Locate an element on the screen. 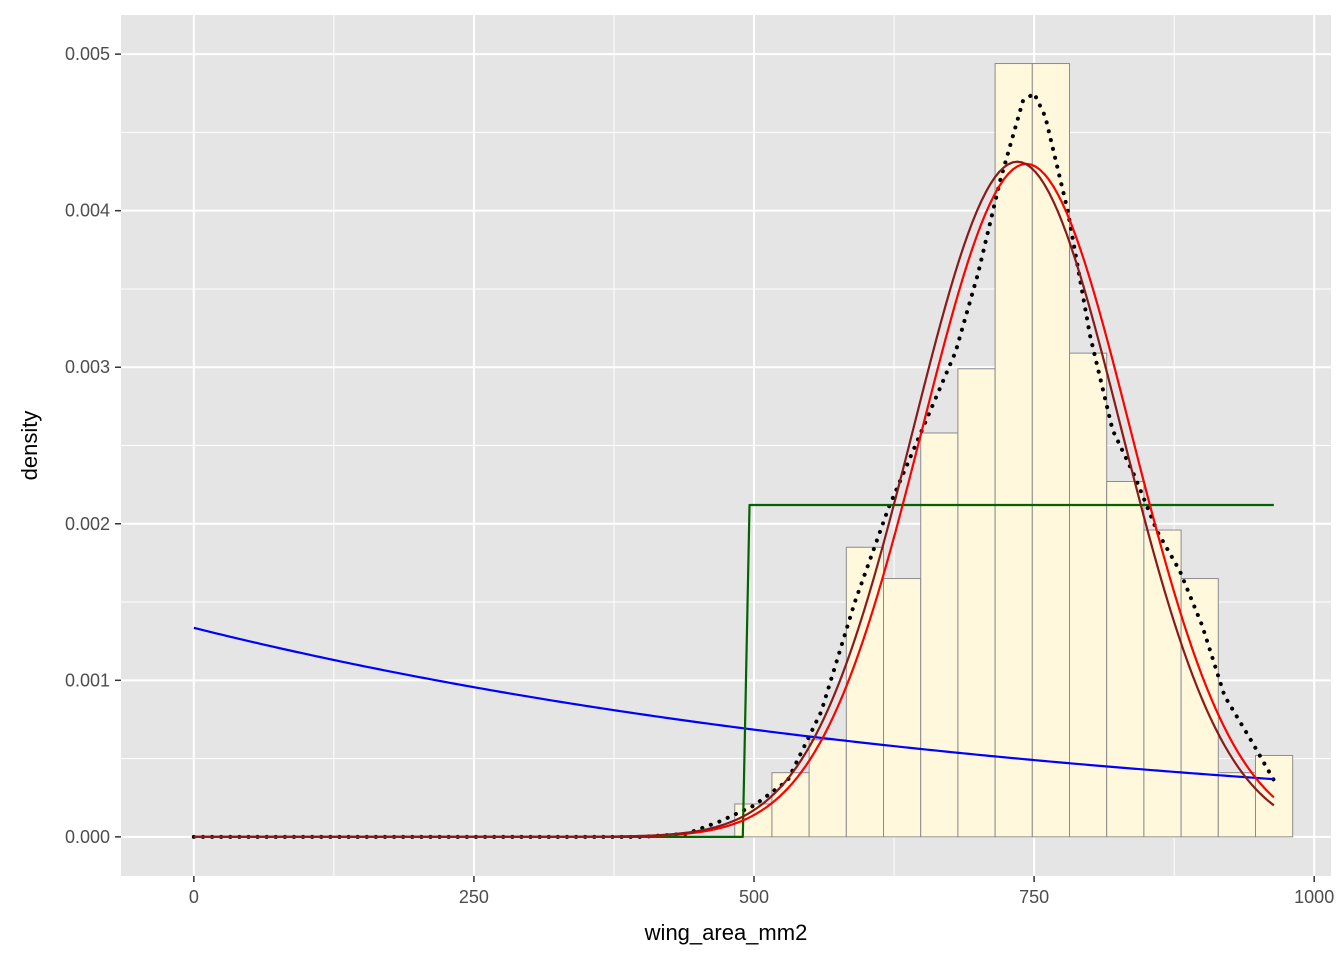 The height and width of the screenshot is (960, 1344). exponential-curve is located at coordinates (733, 703).